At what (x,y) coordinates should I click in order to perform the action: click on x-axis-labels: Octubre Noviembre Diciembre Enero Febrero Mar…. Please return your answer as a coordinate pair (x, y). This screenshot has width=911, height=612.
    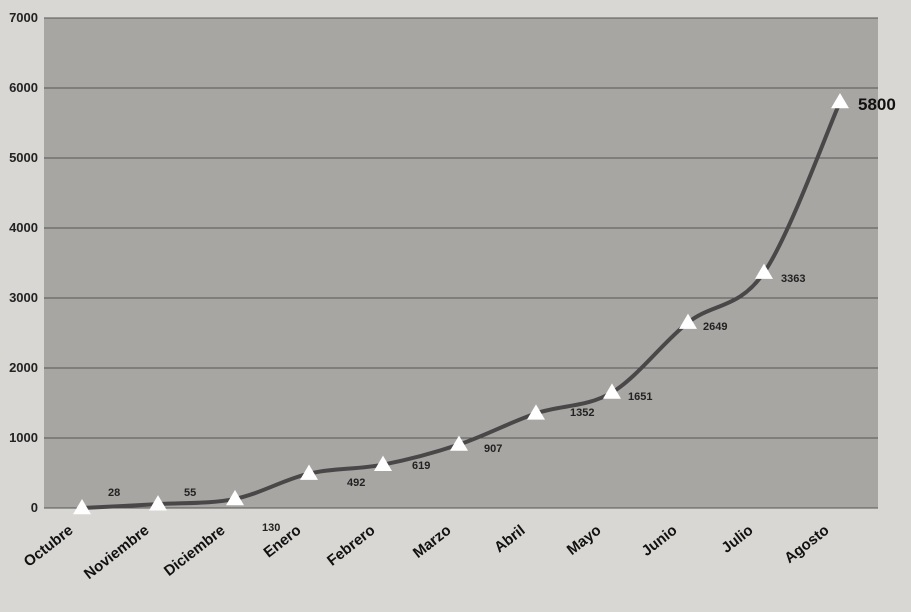
    Looking at the image, I should click on (427, 552).